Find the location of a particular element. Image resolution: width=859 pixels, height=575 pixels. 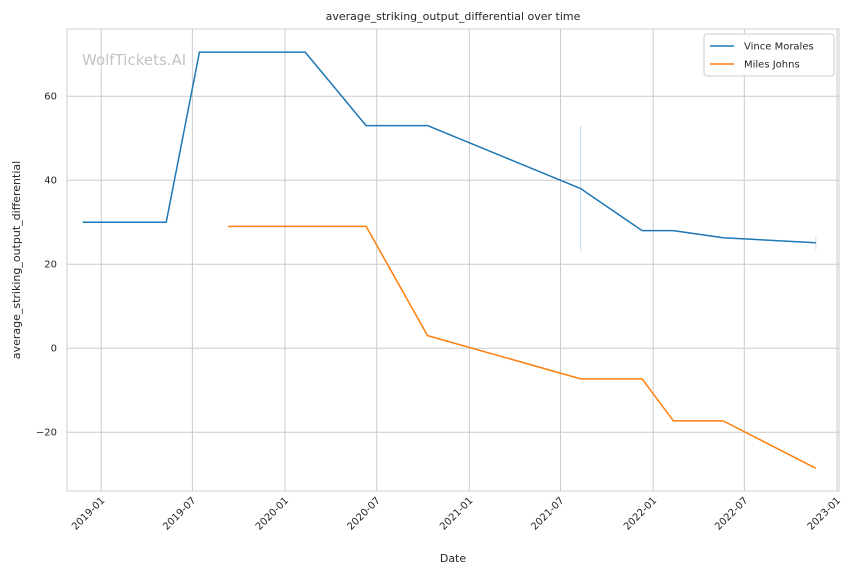

y-tick-label: 40 is located at coordinates (50, 181).